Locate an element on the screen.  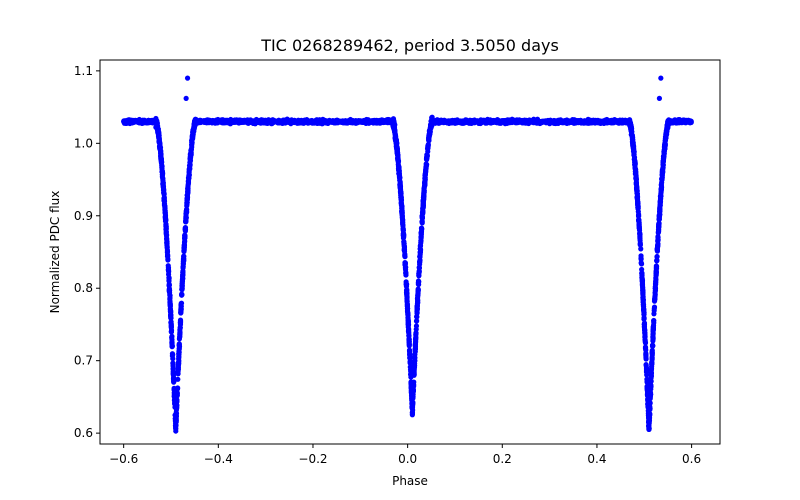
chart-title: TIC 0268289462, period 3.5050 days is located at coordinates (409, 45).